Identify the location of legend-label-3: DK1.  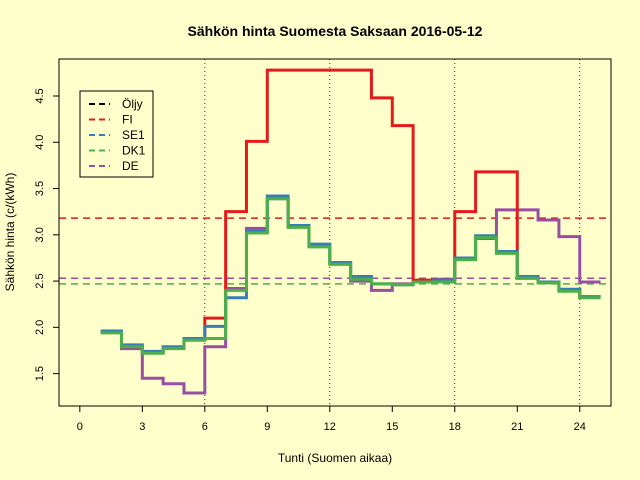
(134, 151).